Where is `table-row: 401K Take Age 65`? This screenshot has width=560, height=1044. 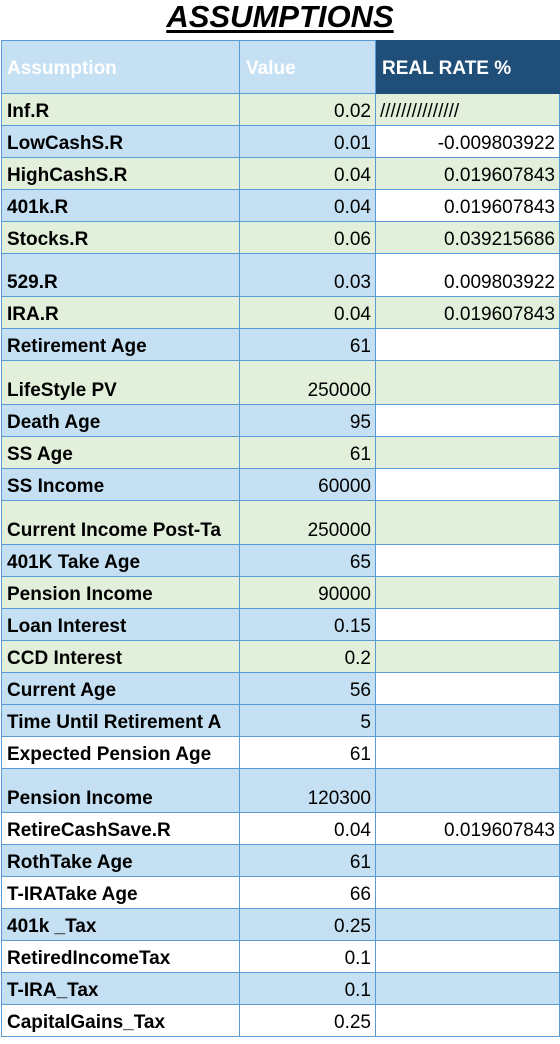 table-row: 401K Take Age 65 is located at coordinates (280, 560).